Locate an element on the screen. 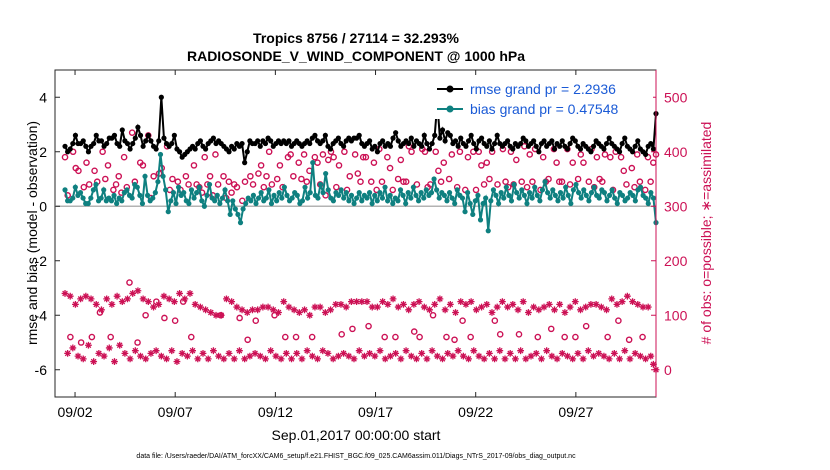  right-tick-label: 400 is located at coordinates (676, 152).